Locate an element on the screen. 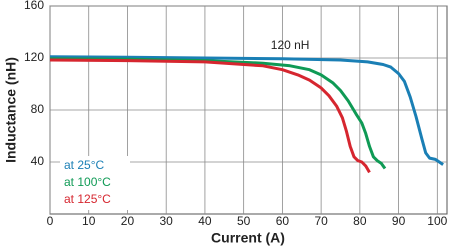 This screenshot has width=451, height=248. annotation: 120 nH is located at coordinates (290, 45).